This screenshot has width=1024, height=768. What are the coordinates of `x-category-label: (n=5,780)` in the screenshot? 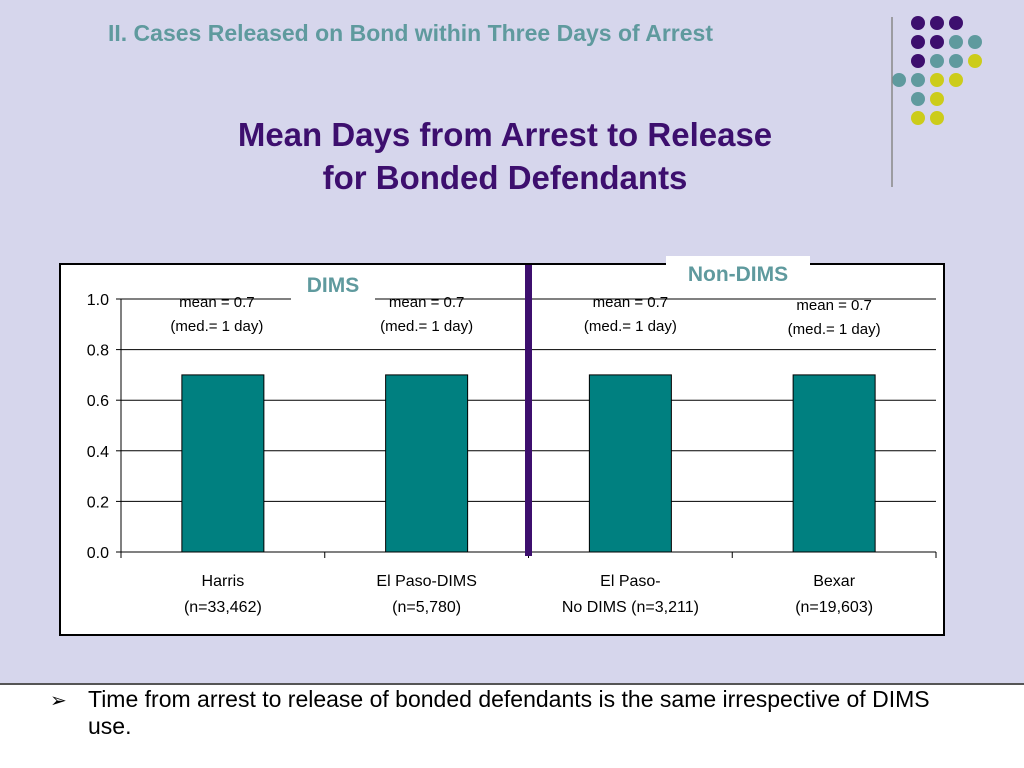 It's located at (426, 607).